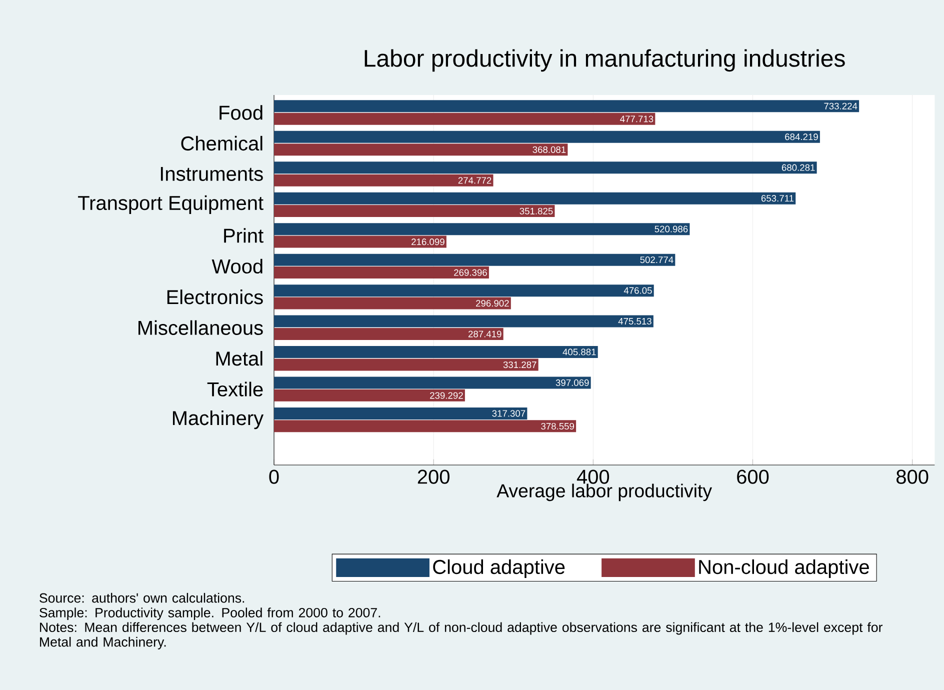  I want to click on y-tick-label: Transport Equipment, so click(171, 204).